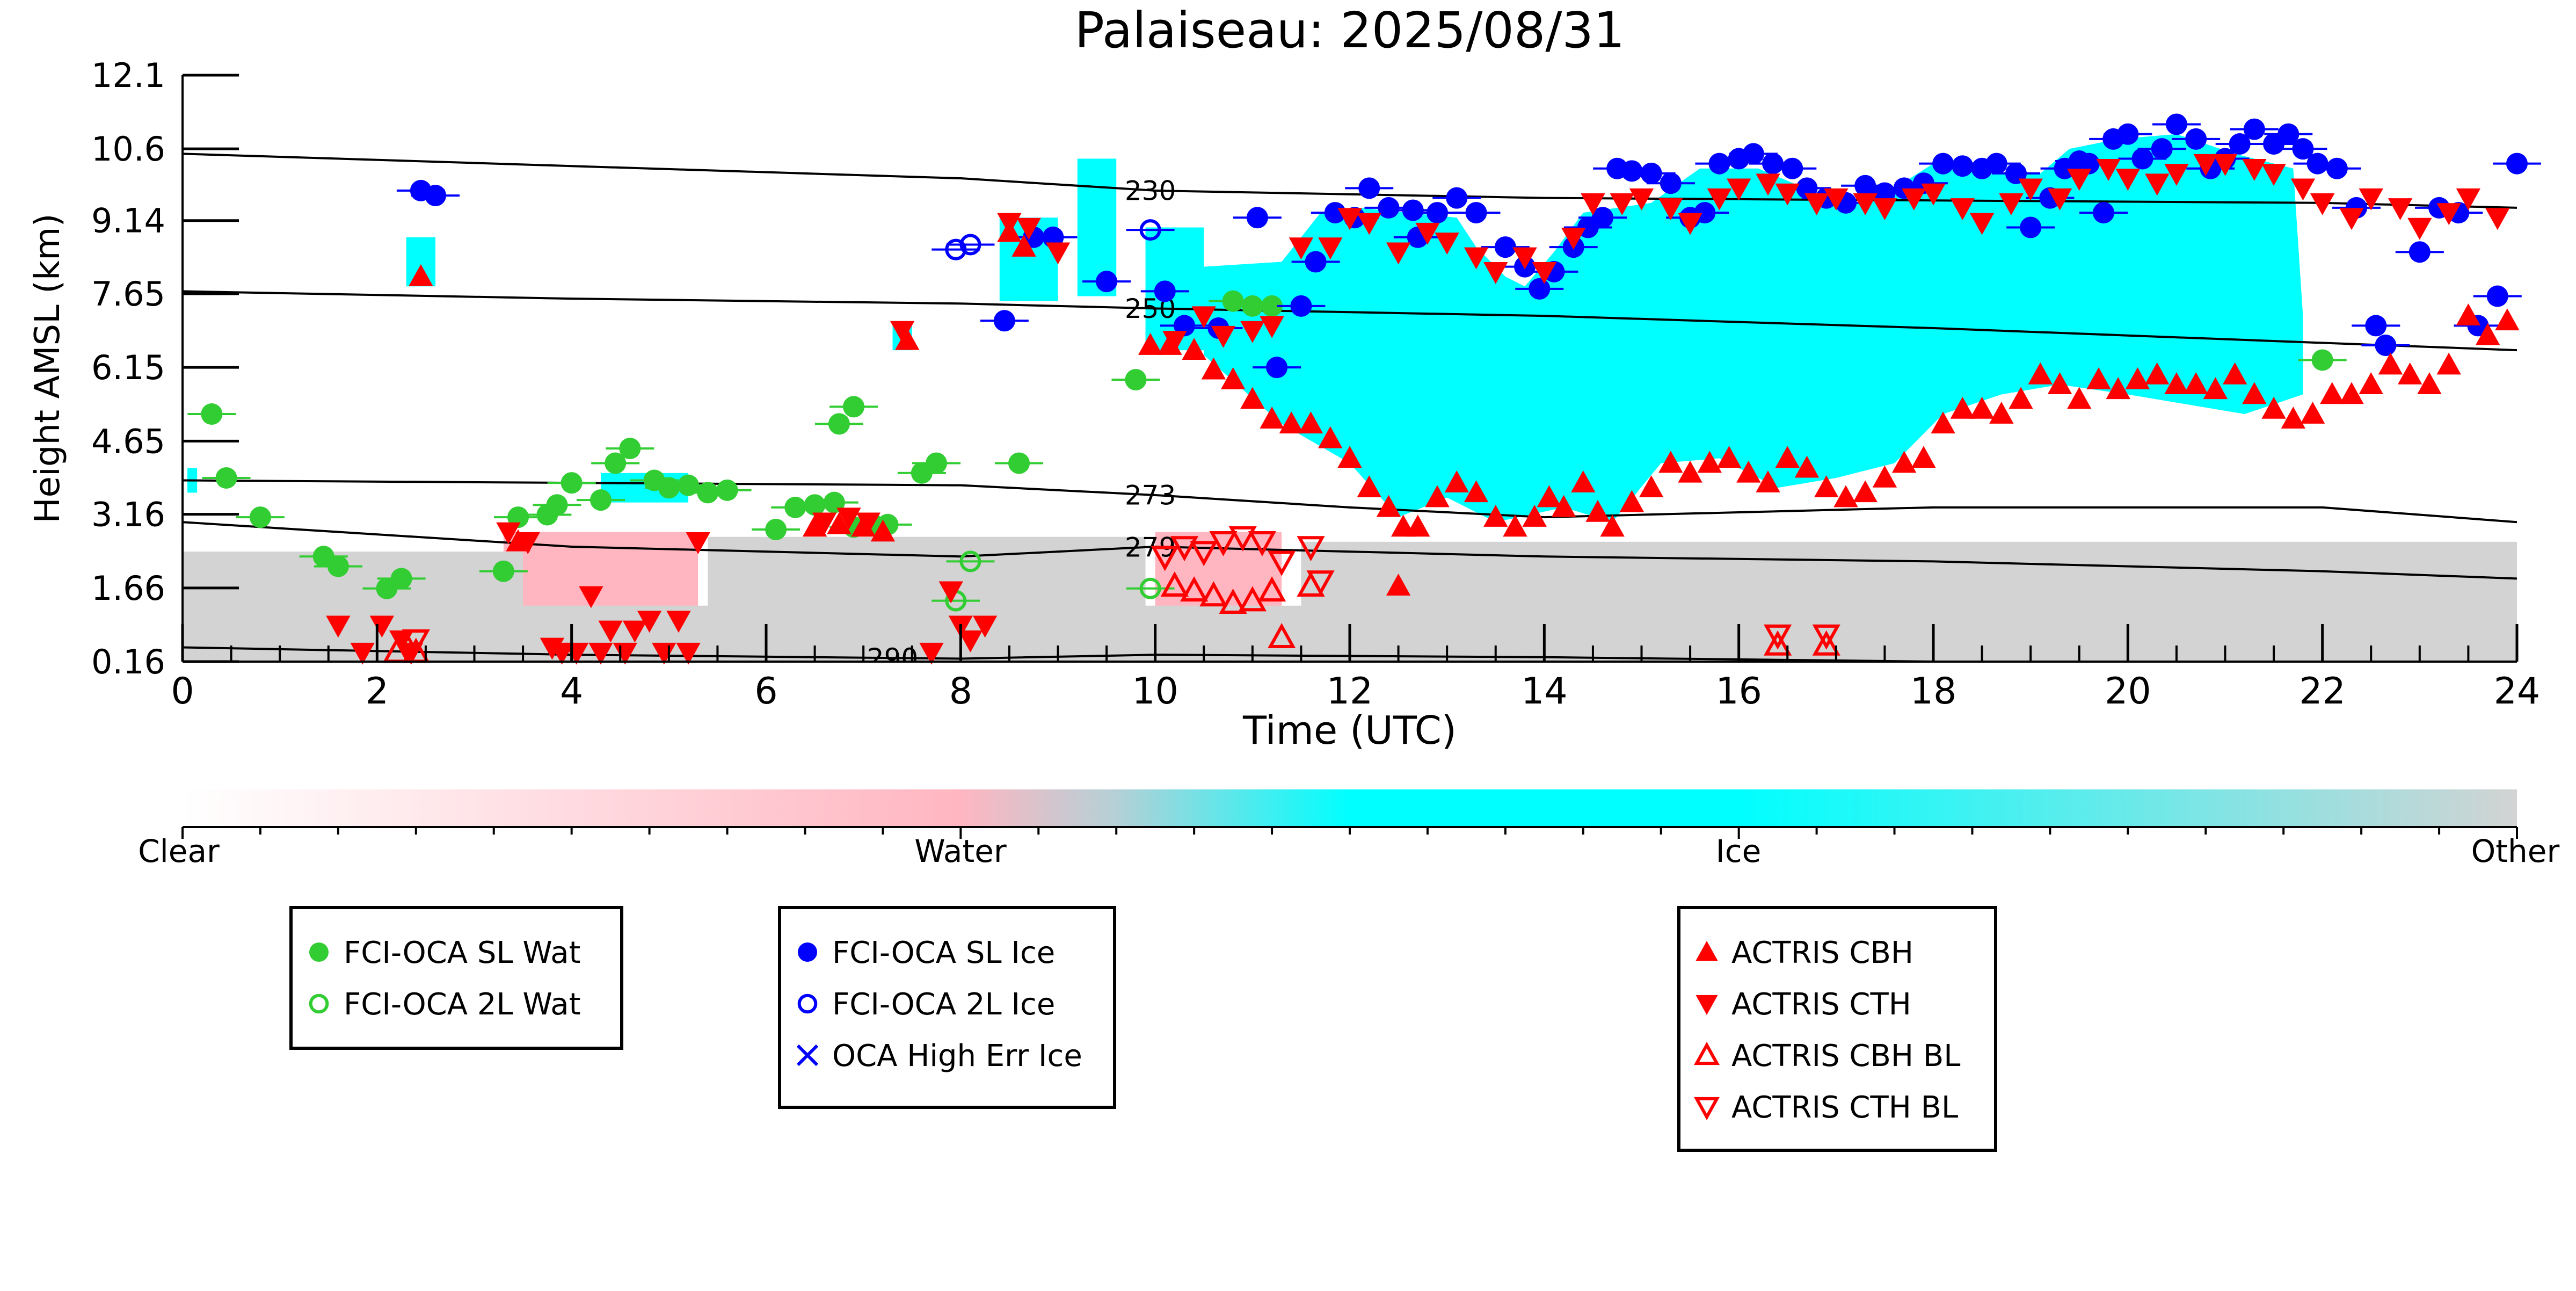  What do you see at coordinates (1349, 833) in the screenshot?
I see `colorbar-ticks` at bounding box center [1349, 833].